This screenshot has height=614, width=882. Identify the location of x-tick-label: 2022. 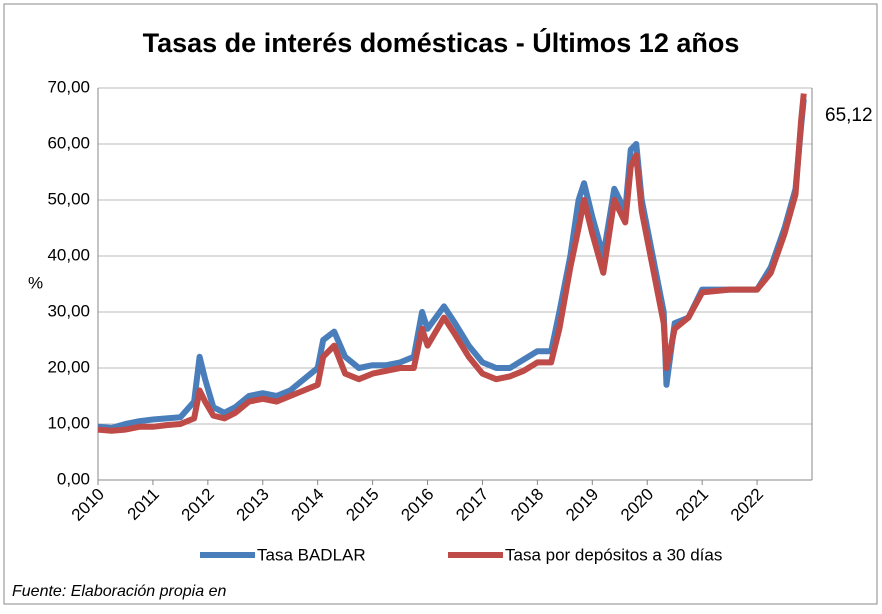
(747, 505).